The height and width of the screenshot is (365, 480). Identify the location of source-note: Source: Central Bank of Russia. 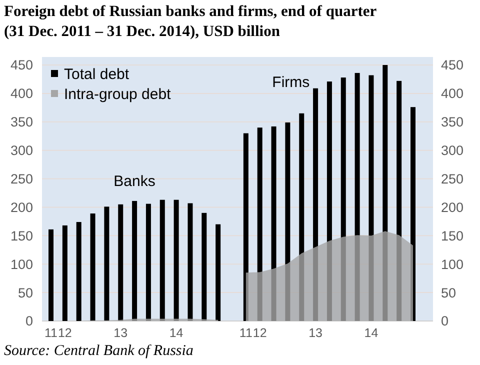
(99, 351).